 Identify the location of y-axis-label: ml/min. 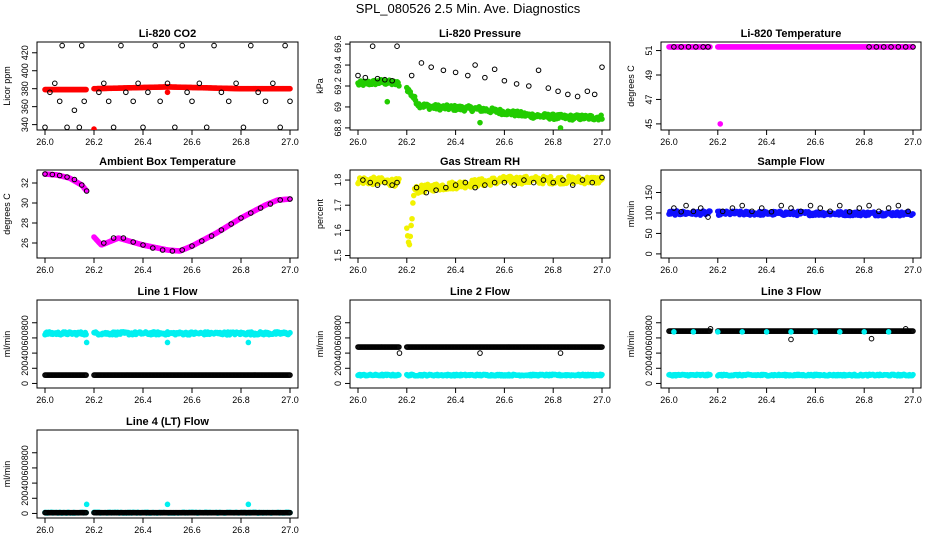
(7, 344).